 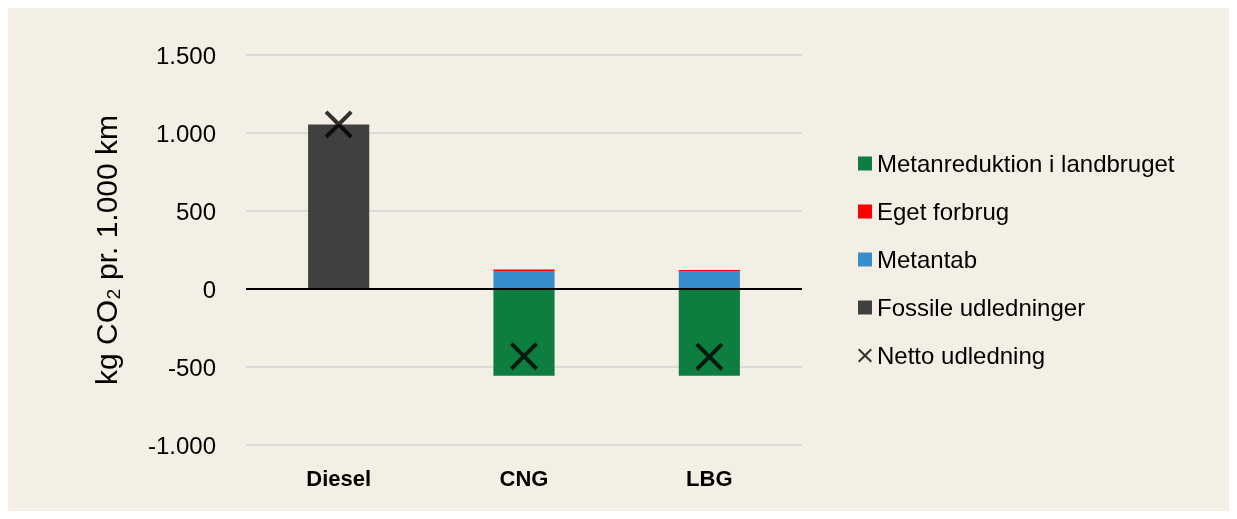 I want to click on y-tick-label: -1.000, so click(x=181, y=445).